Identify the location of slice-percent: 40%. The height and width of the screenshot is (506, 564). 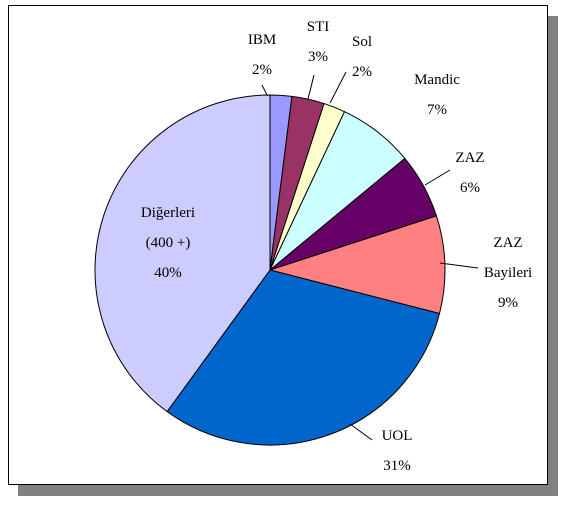
(168, 273).